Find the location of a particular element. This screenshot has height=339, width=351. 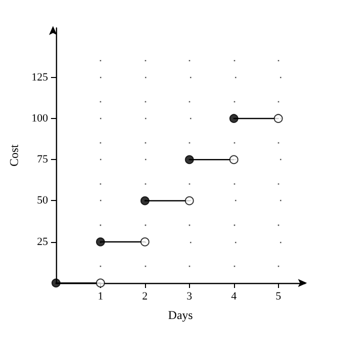

x-tick-label: 2 is located at coordinates (145, 296).